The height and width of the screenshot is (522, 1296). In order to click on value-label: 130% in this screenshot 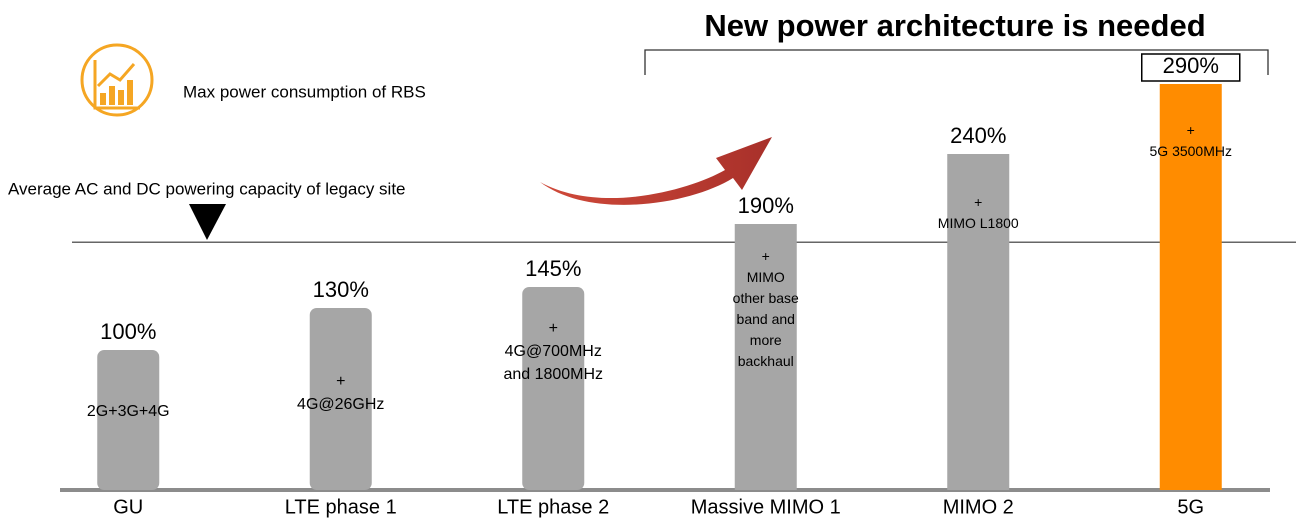, I will do `click(341, 289)`.